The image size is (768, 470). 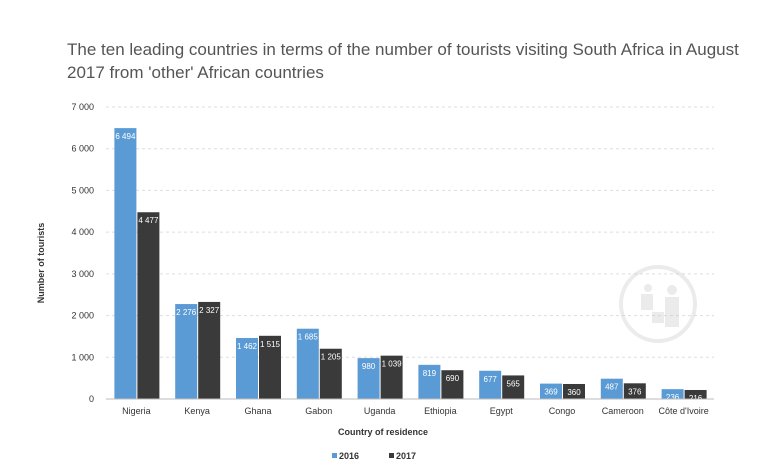 What do you see at coordinates (197, 411) in the screenshot?
I see `x-tick-label: Kenya` at bounding box center [197, 411].